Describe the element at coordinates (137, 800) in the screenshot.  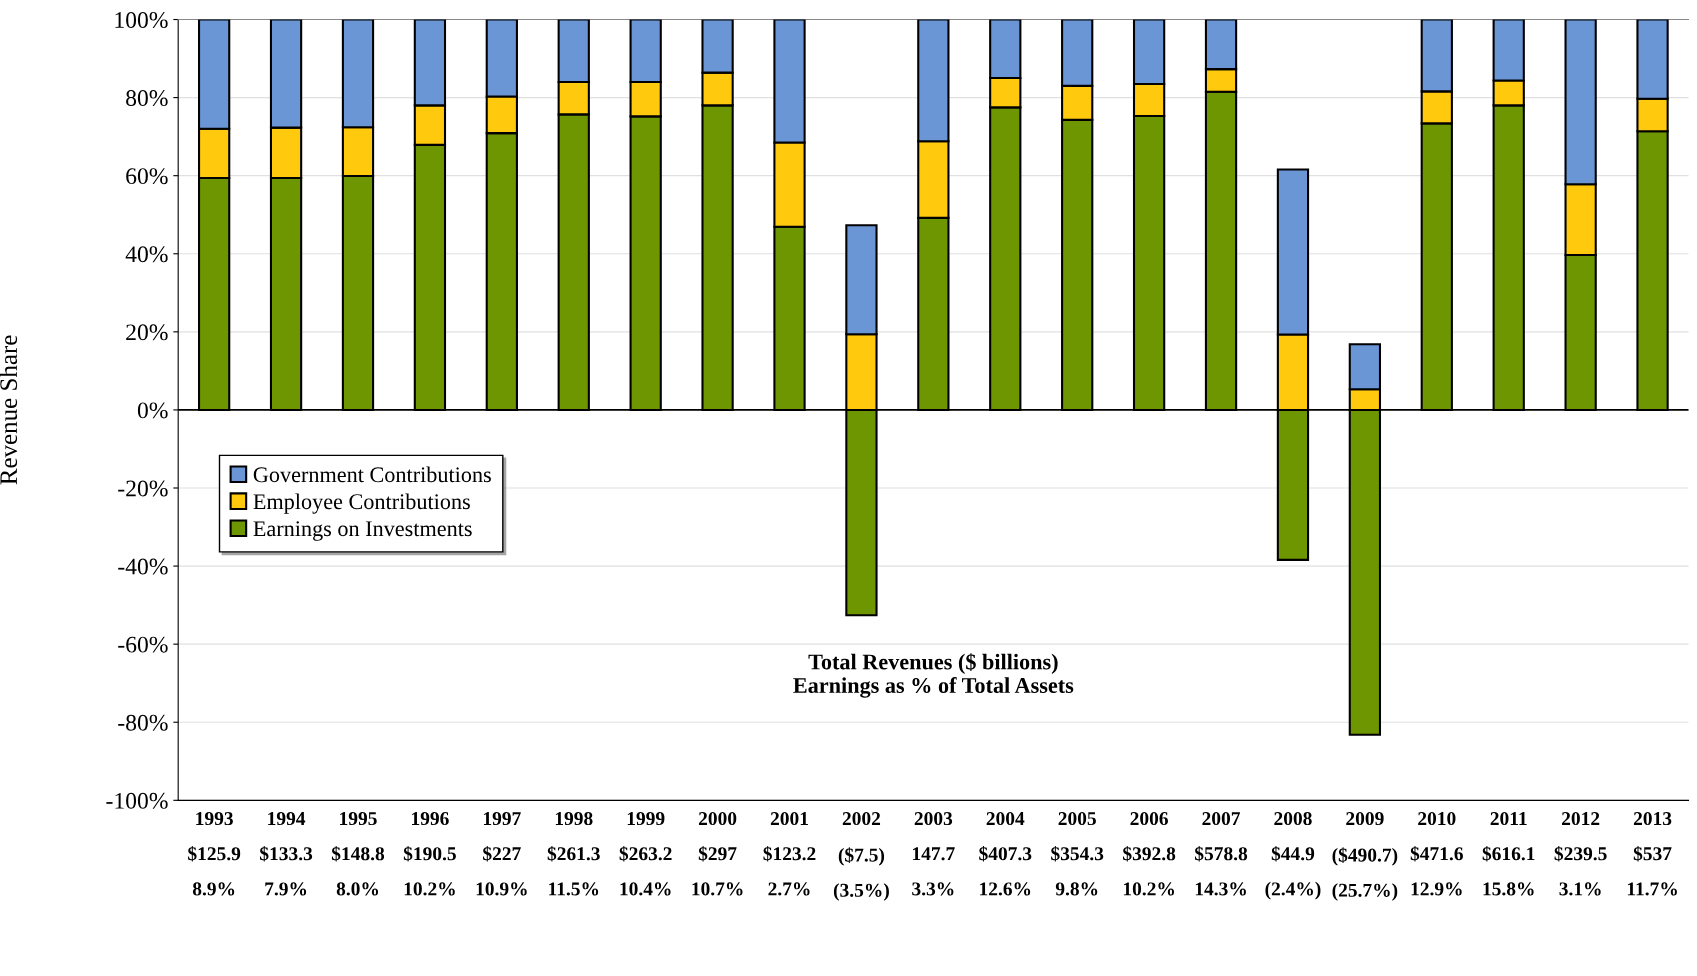
I see `y-tick-label: -100%` at that location.